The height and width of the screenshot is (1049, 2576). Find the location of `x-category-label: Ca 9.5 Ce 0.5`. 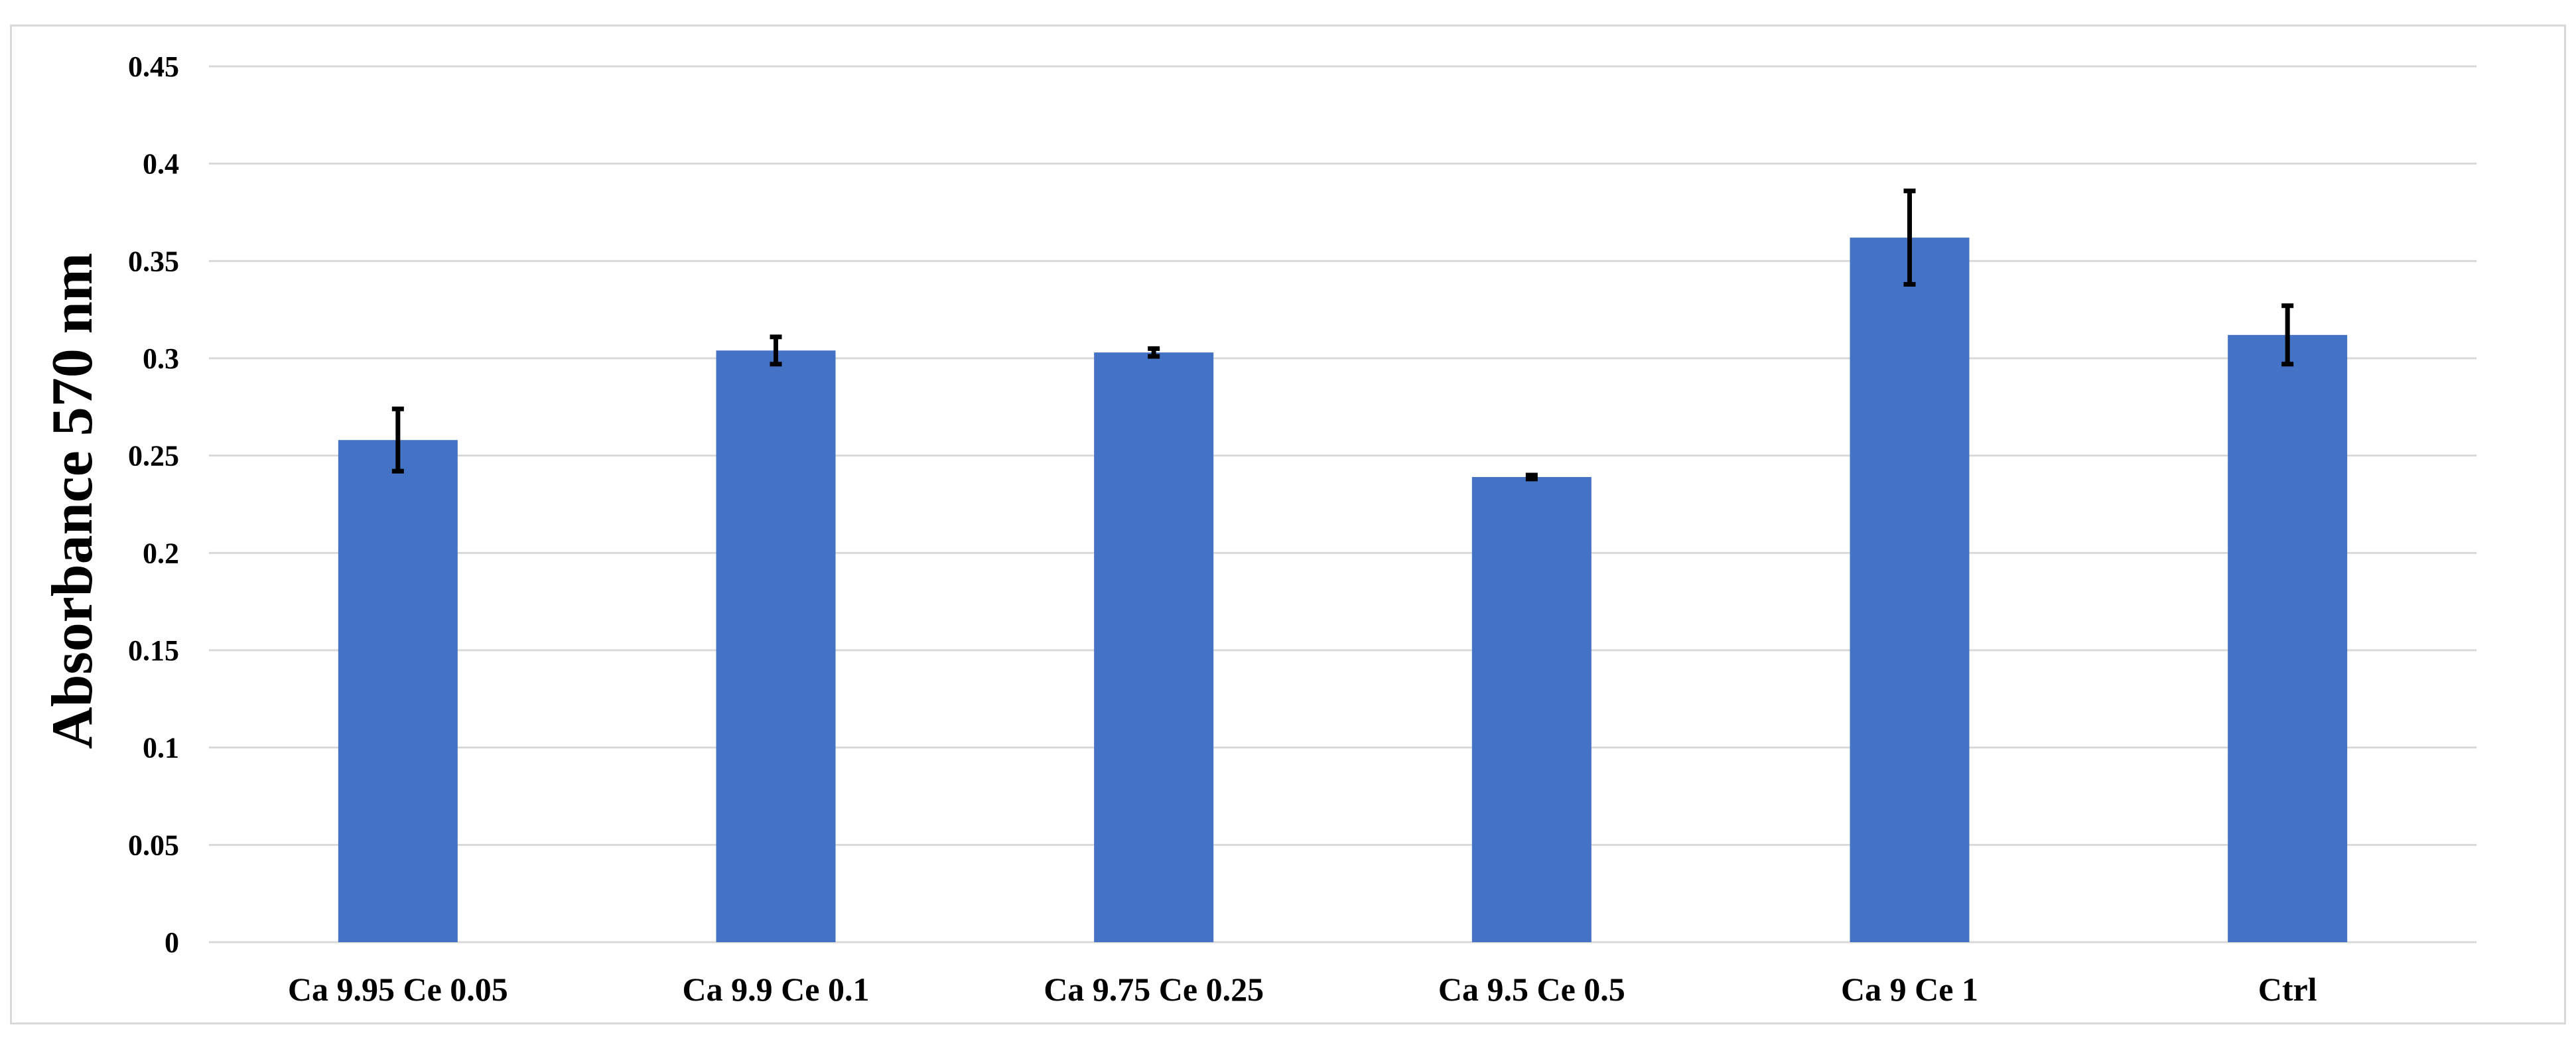

x-category-label: Ca 9.5 Ce 0.5 is located at coordinates (1531, 989).